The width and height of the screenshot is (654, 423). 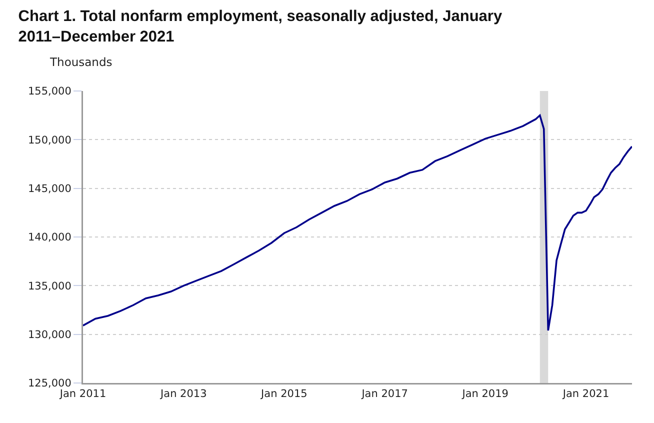 I want to click on y-tick-label: 145,000, so click(x=50, y=189).